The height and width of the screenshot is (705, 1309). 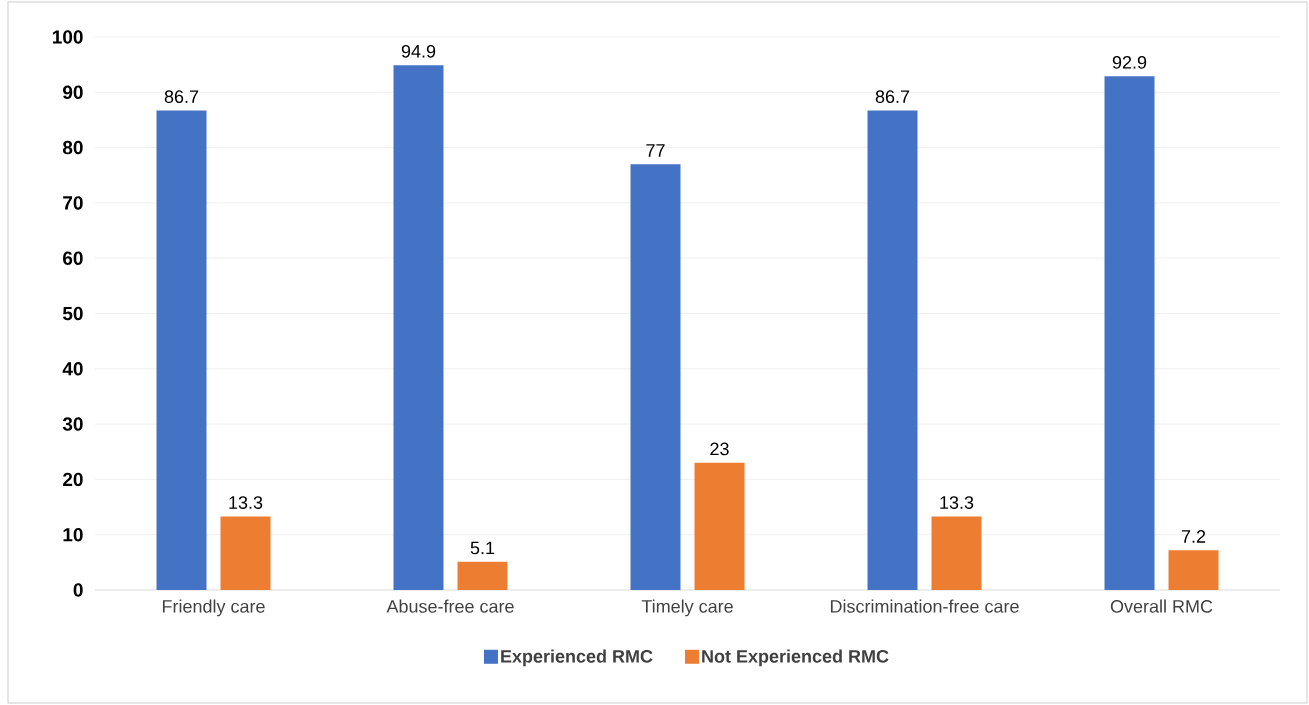 I want to click on y-tick-label: 50, so click(x=72, y=313).